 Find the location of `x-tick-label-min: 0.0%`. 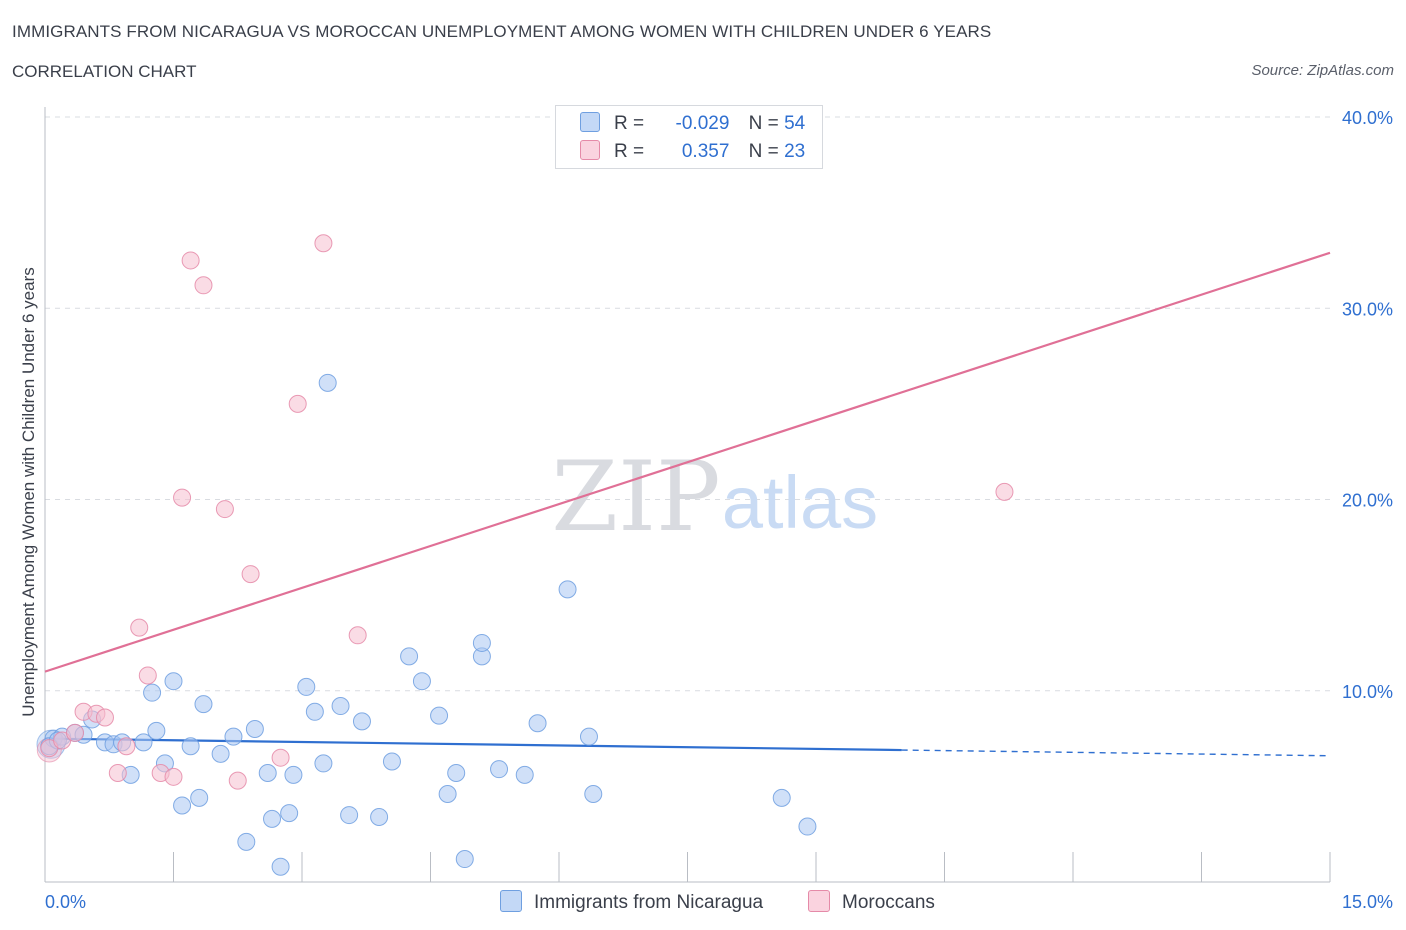

x-tick-label-min: 0.0% is located at coordinates (65, 902).